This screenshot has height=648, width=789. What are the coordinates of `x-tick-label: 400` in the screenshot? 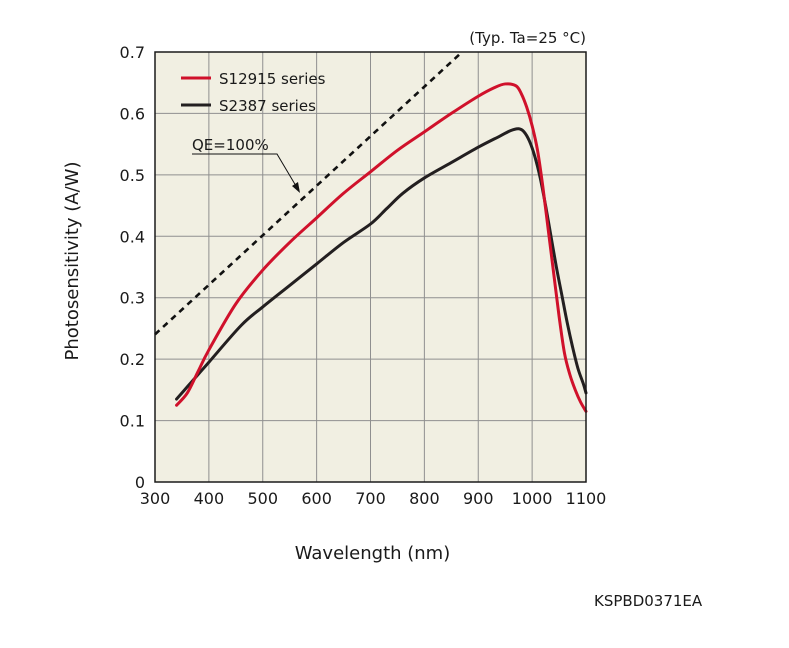 It's located at (209, 498).